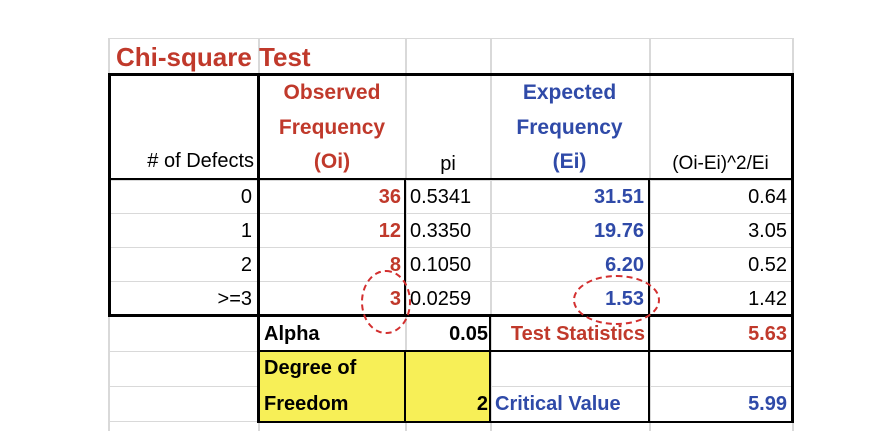 The width and height of the screenshot is (884, 431). I want to click on cell-defects: >=3, so click(234, 299).